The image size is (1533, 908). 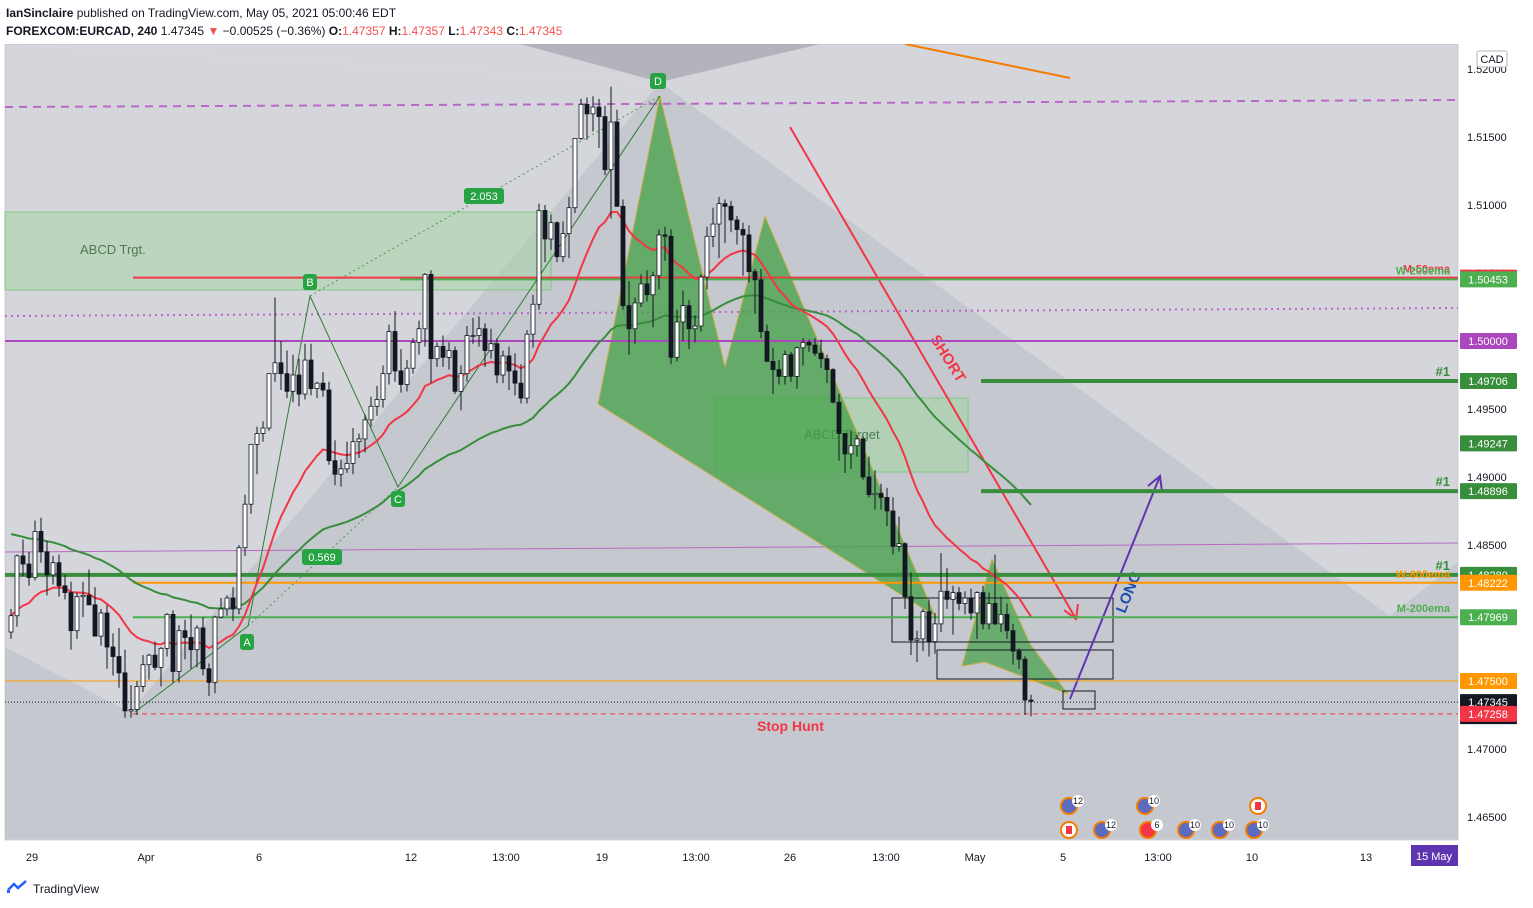 What do you see at coordinates (32, 858) in the screenshot?
I see `x-tick-label: 29` at bounding box center [32, 858].